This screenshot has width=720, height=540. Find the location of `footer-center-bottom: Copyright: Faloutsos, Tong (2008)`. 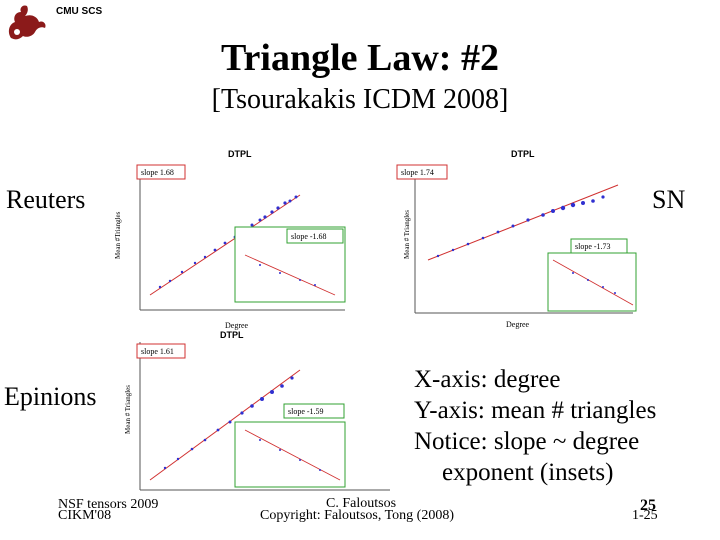

footer-center-bottom: Copyright: Faloutsos, Tong (2008) is located at coordinates (357, 515).